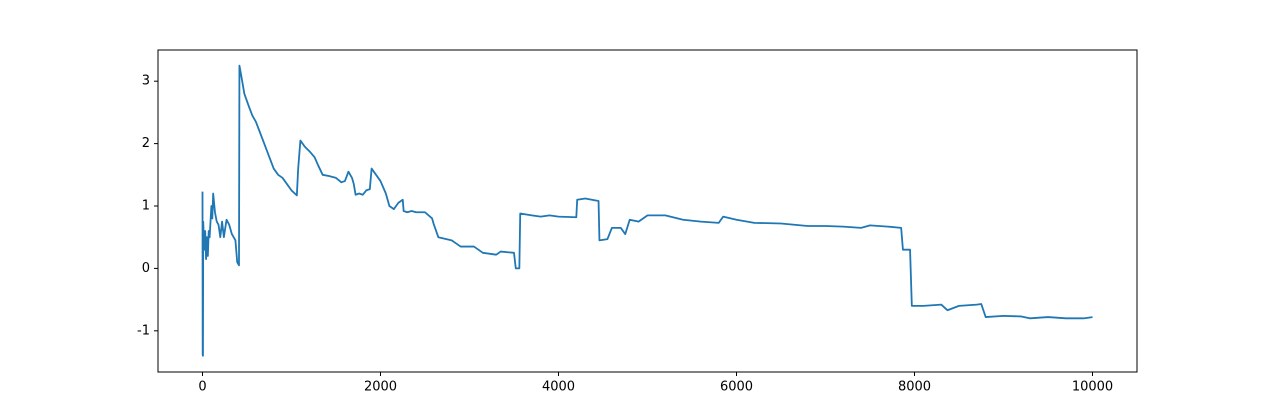  Describe the element at coordinates (146, 268) in the screenshot. I see `y-tick-label: 0` at that location.